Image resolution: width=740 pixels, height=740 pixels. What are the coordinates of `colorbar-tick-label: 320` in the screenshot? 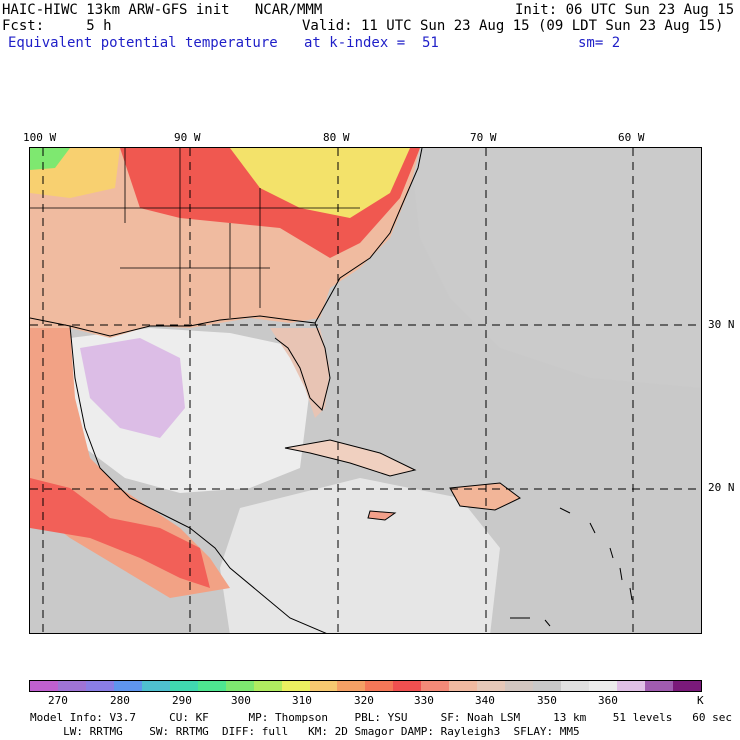 It's located at (364, 700).